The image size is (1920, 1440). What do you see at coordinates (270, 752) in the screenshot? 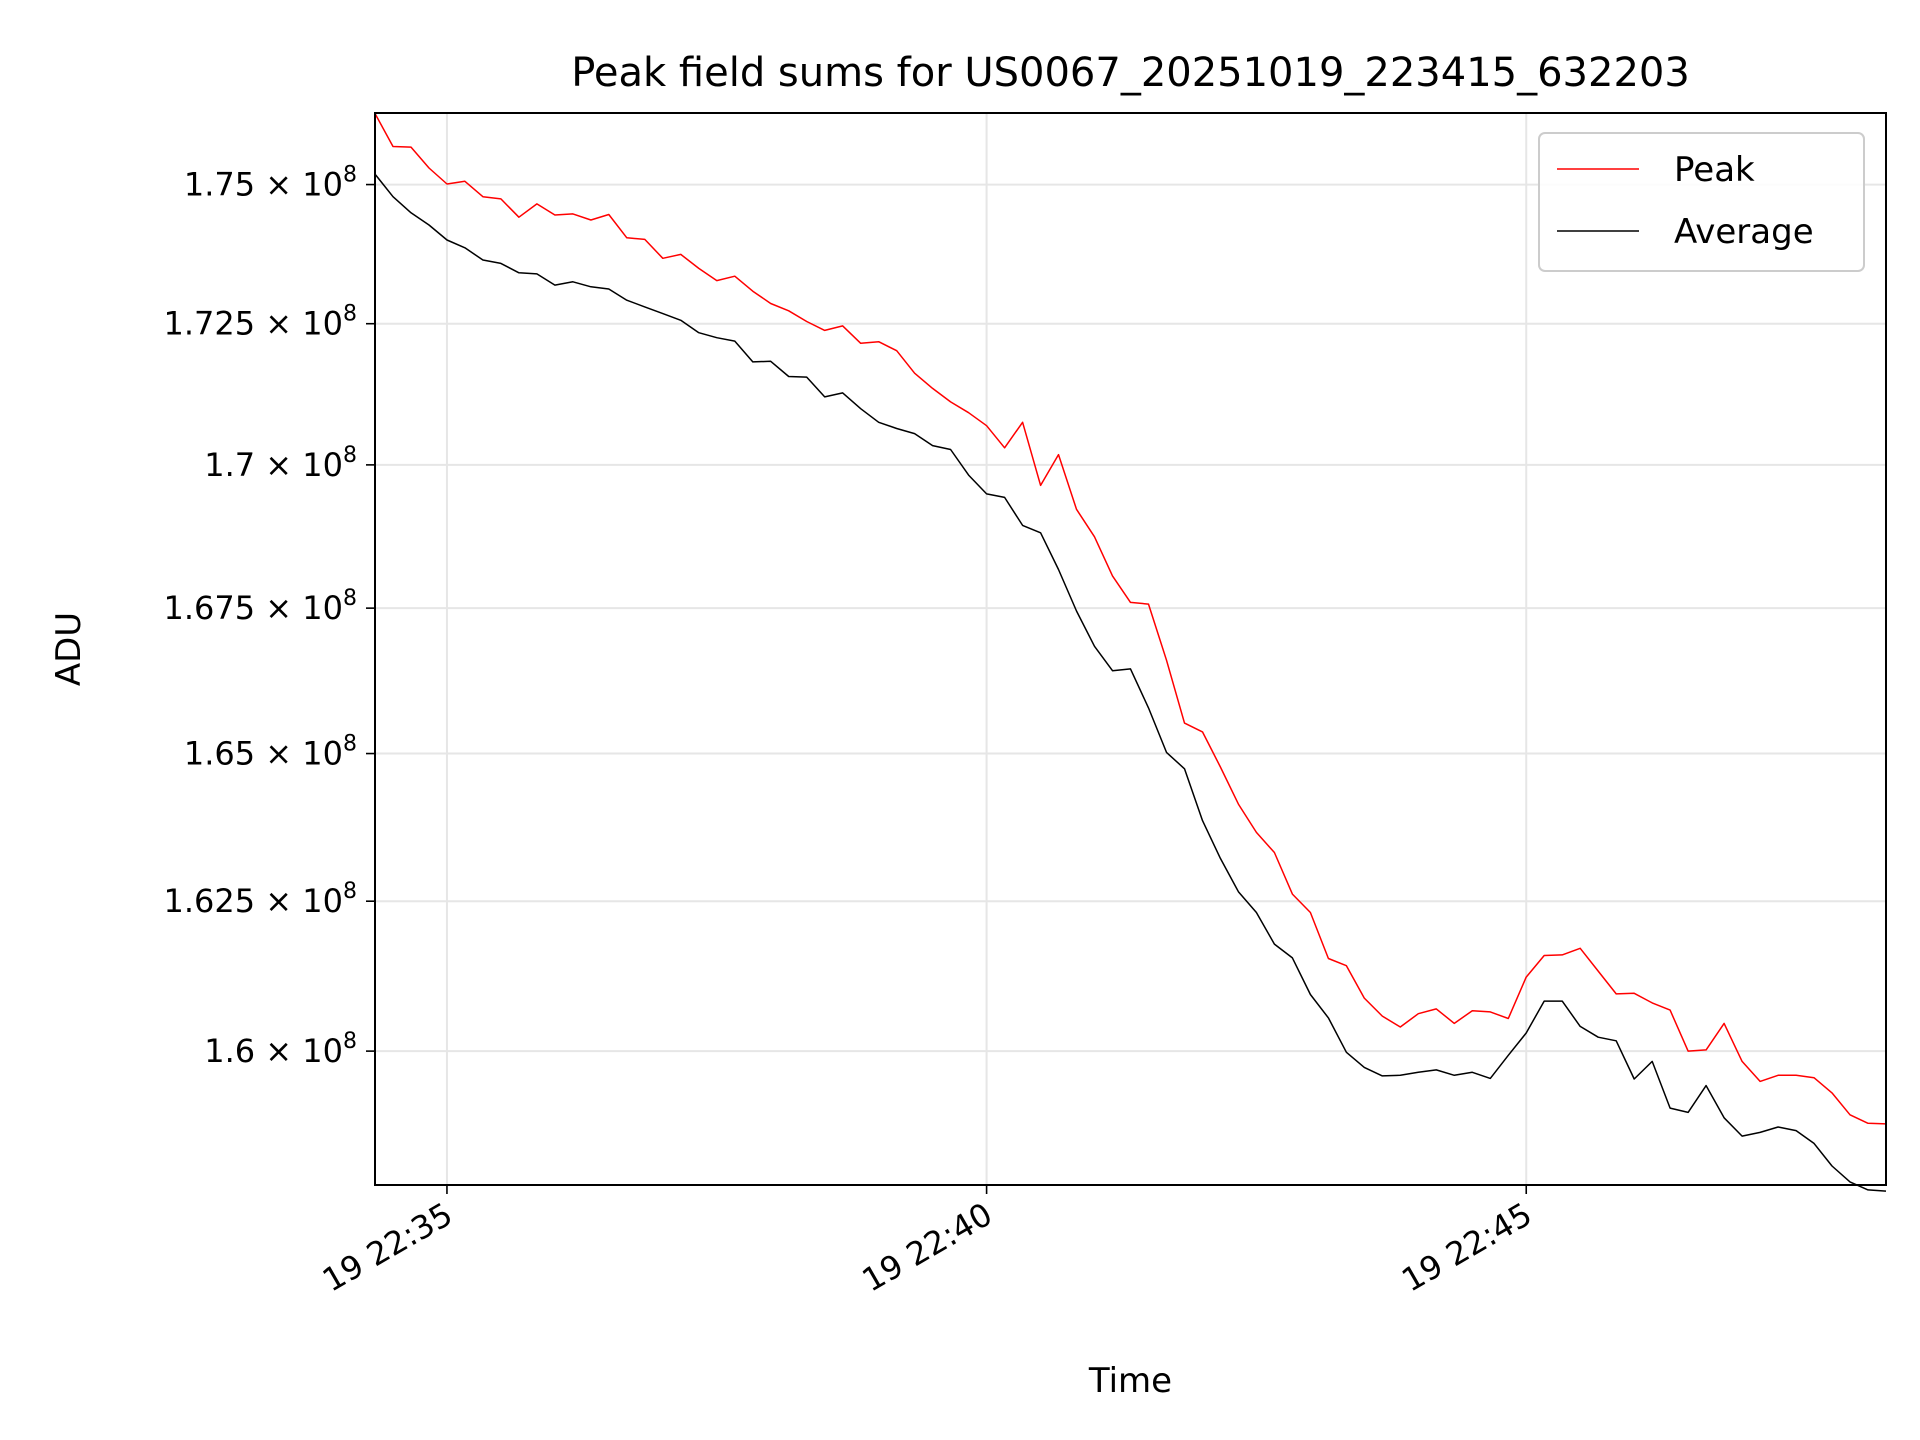
I see `y-tick-label: 1.65 × 108` at bounding box center [270, 752].